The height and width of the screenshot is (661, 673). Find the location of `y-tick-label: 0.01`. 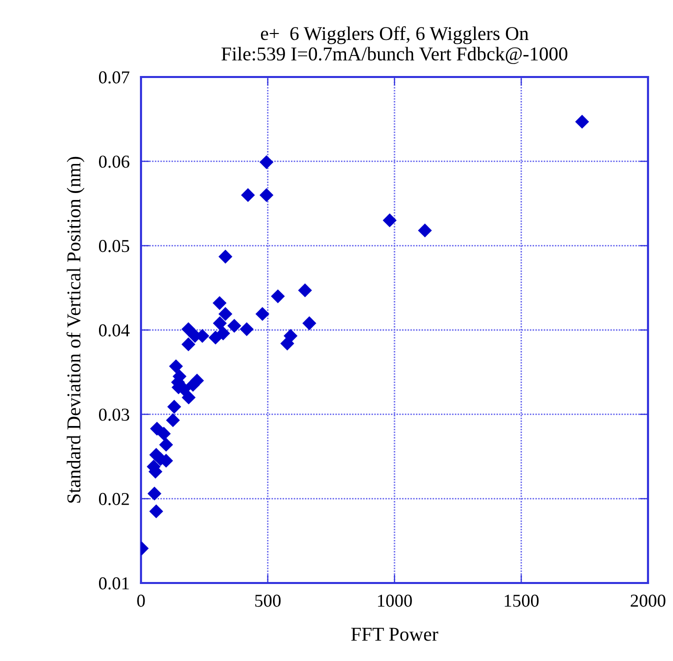

y-tick-label: 0.01 is located at coordinates (113, 583).